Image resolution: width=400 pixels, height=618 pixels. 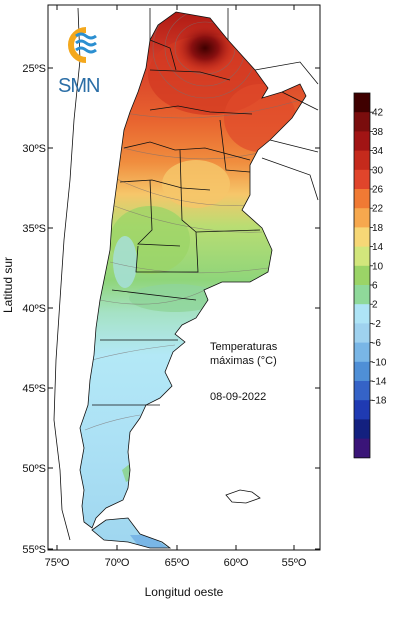 What do you see at coordinates (375, 286) in the screenshot?
I see `legend-label: 6` at bounding box center [375, 286].